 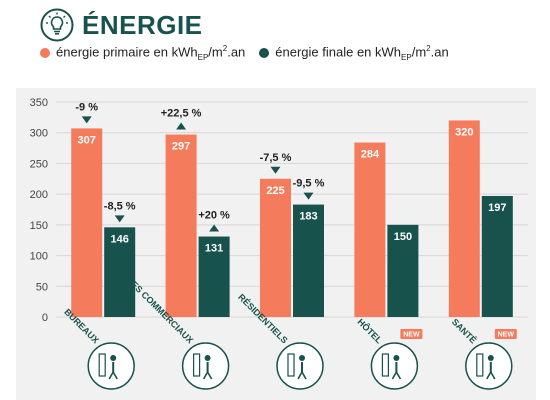 What do you see at coordinates (39, 103) in the screenshot?
I see `y-tick-label: 350` at bounding box center [39, 103].